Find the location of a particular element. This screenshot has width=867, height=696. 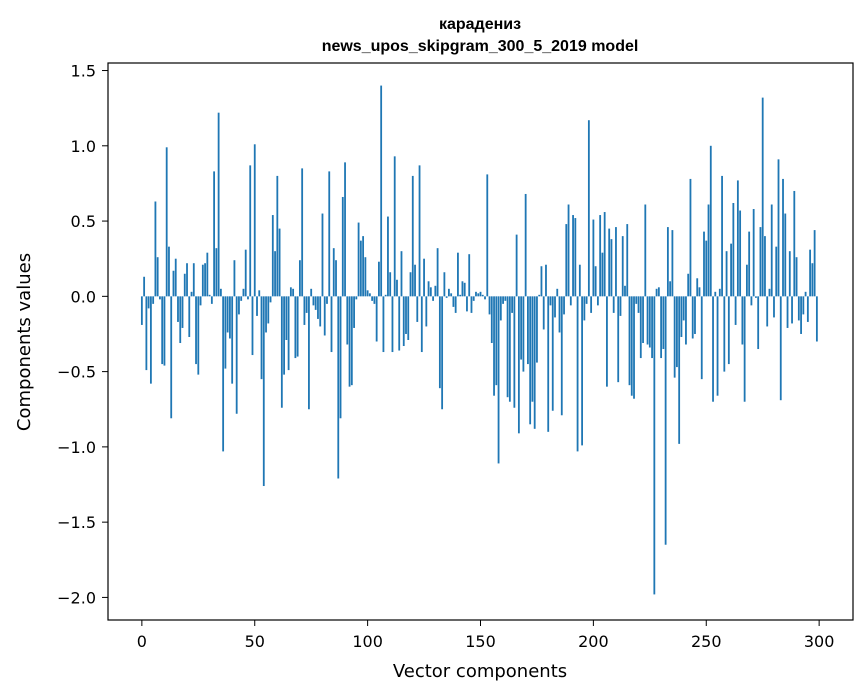

x-tick-label: 0 is located at coordinates (142, 641).